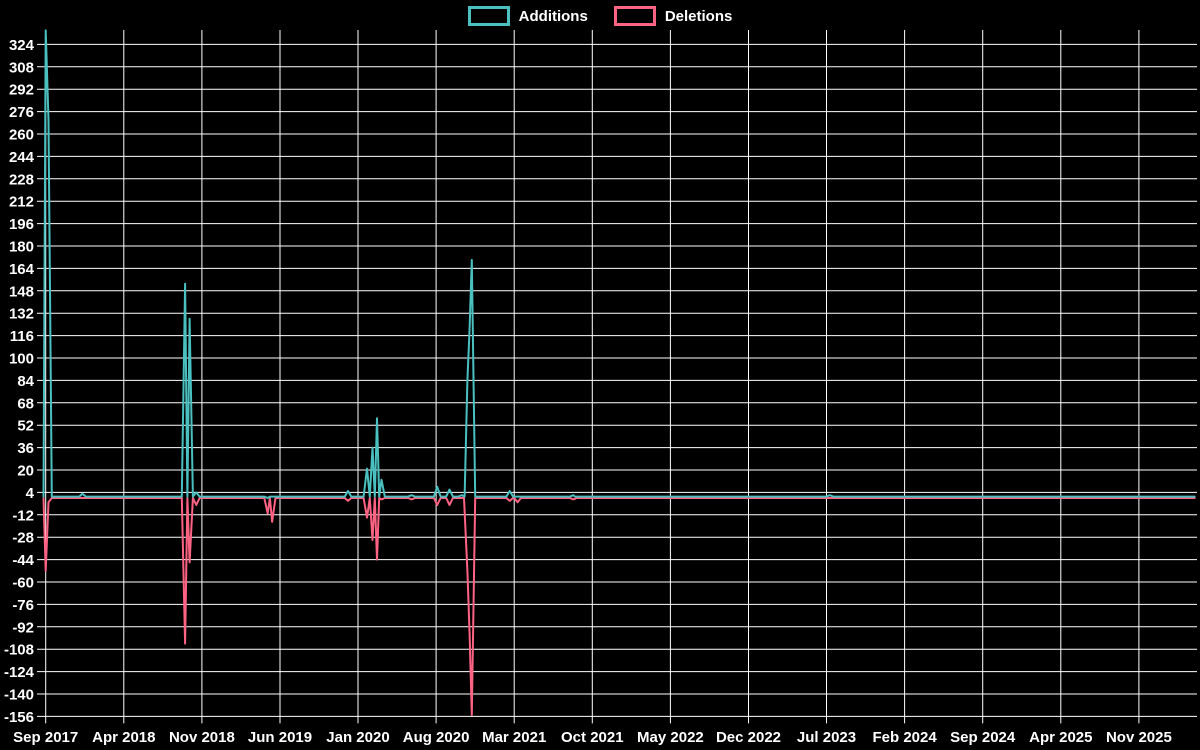  What do you see at coordinates (19, 695) in the screenshot?
I see `y-tick-label: -140` at bounding box center [19, 695].